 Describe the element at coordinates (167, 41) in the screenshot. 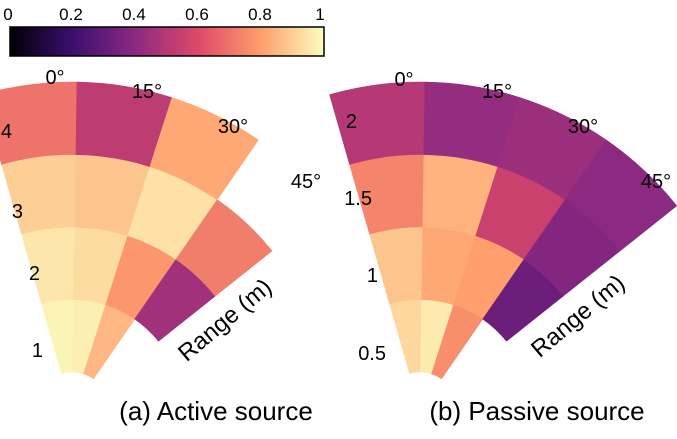

I see `colorbar-scale` at that location.